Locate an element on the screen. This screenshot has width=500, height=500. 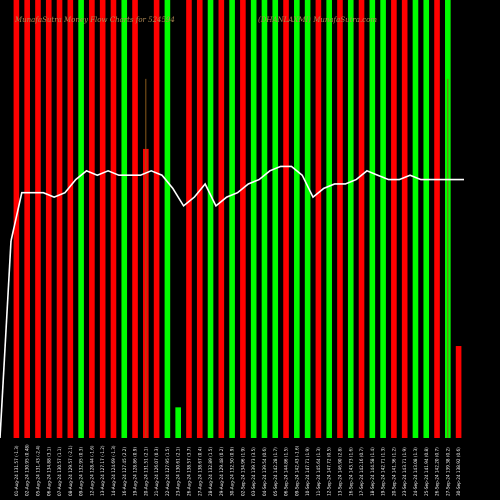
x-tick-label: 28-Aug-24 132.89 (1.5) is located at coordinates (210, 471).